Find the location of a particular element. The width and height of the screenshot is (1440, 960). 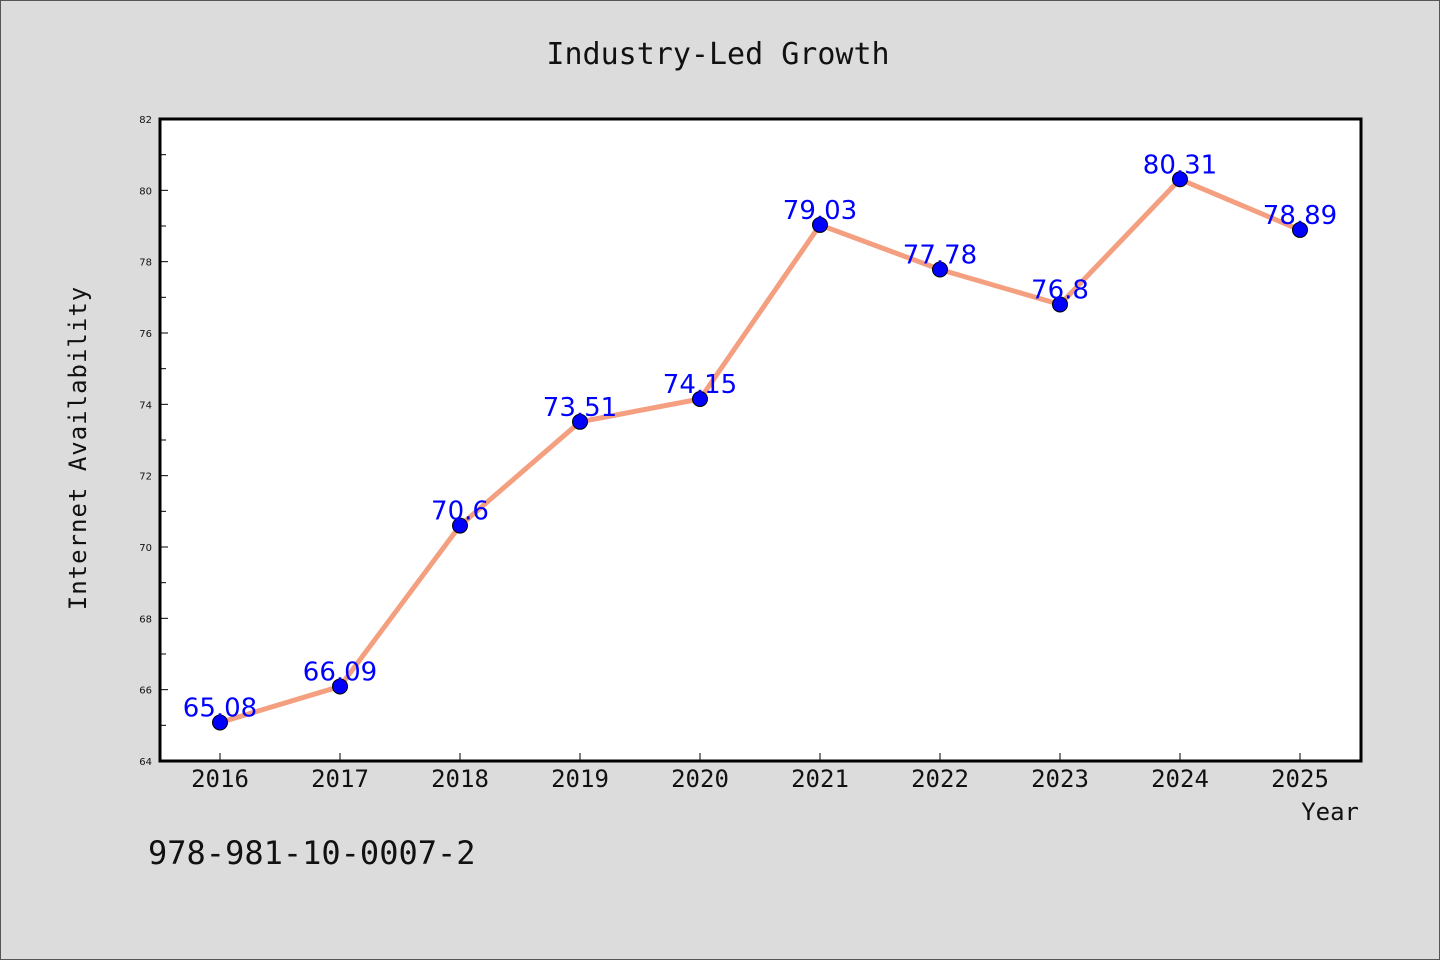

x-tick-label: 2022 is located at coordinates (940, 779).